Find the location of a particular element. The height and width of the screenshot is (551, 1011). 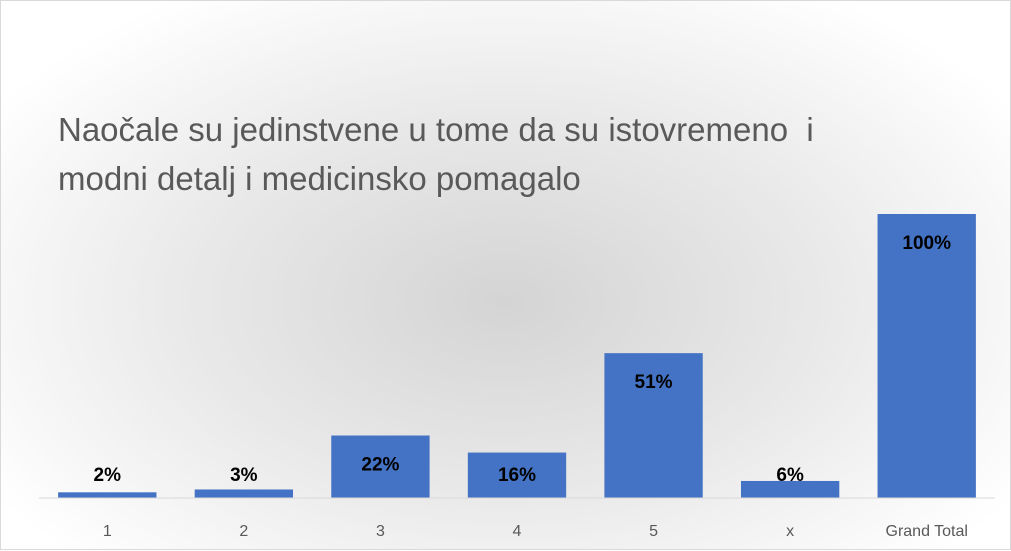

x-tick-label: x is located at coordinates (790, 531).